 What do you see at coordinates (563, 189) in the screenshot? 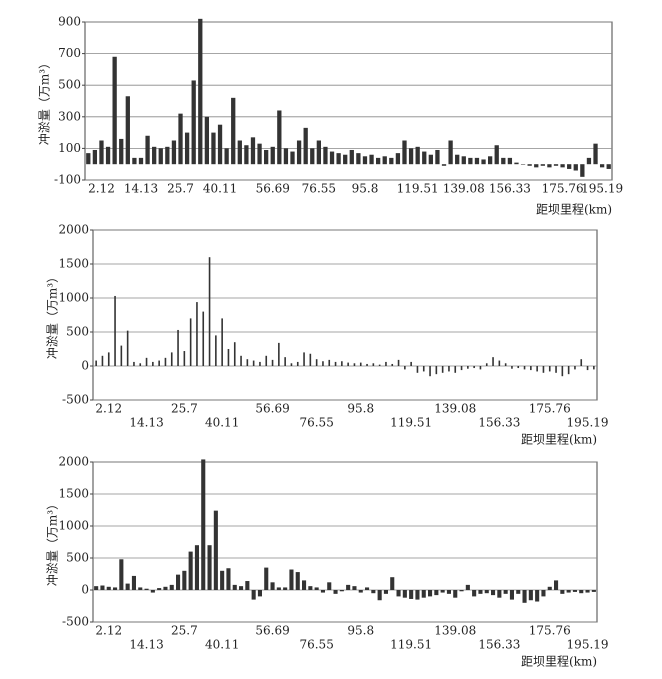
I see `x-tick-label: 175.76` at bounding box center [563, 189].